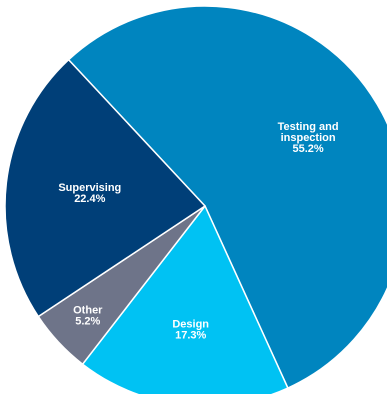 The width and height of the screenshot is (387, 394). Describe the element at coordinates (308, 138) in the screenshot. I see `pie-label-testing-and-inspection: Testing and inspection 55.2%` at that location.